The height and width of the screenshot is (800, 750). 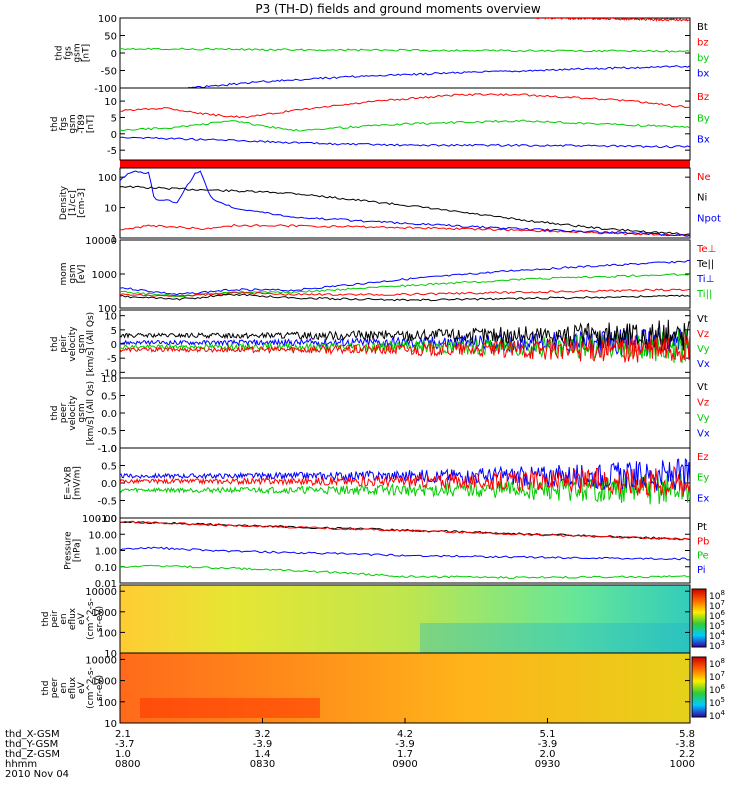 What do you see at coordinates (685, 744) in the screenshot?
I see `xaxis-value: -3.8` at bounding box center [685, 744].